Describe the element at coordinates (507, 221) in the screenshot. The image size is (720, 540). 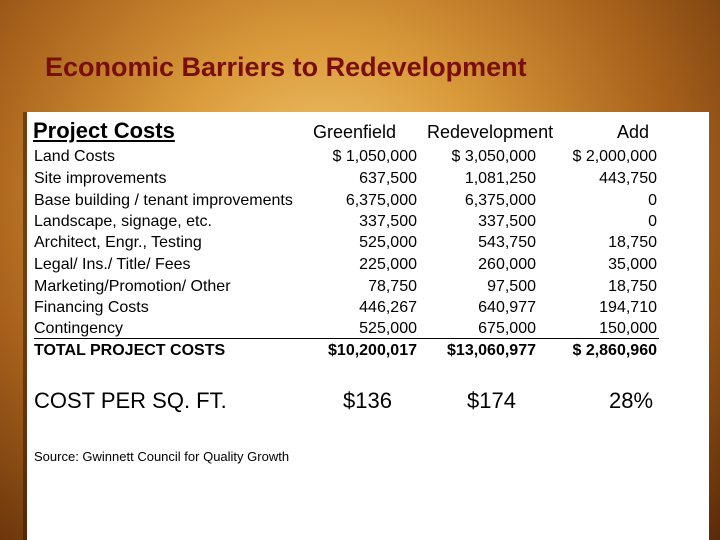
I see `redevelopment-value: 337,500` at that location.